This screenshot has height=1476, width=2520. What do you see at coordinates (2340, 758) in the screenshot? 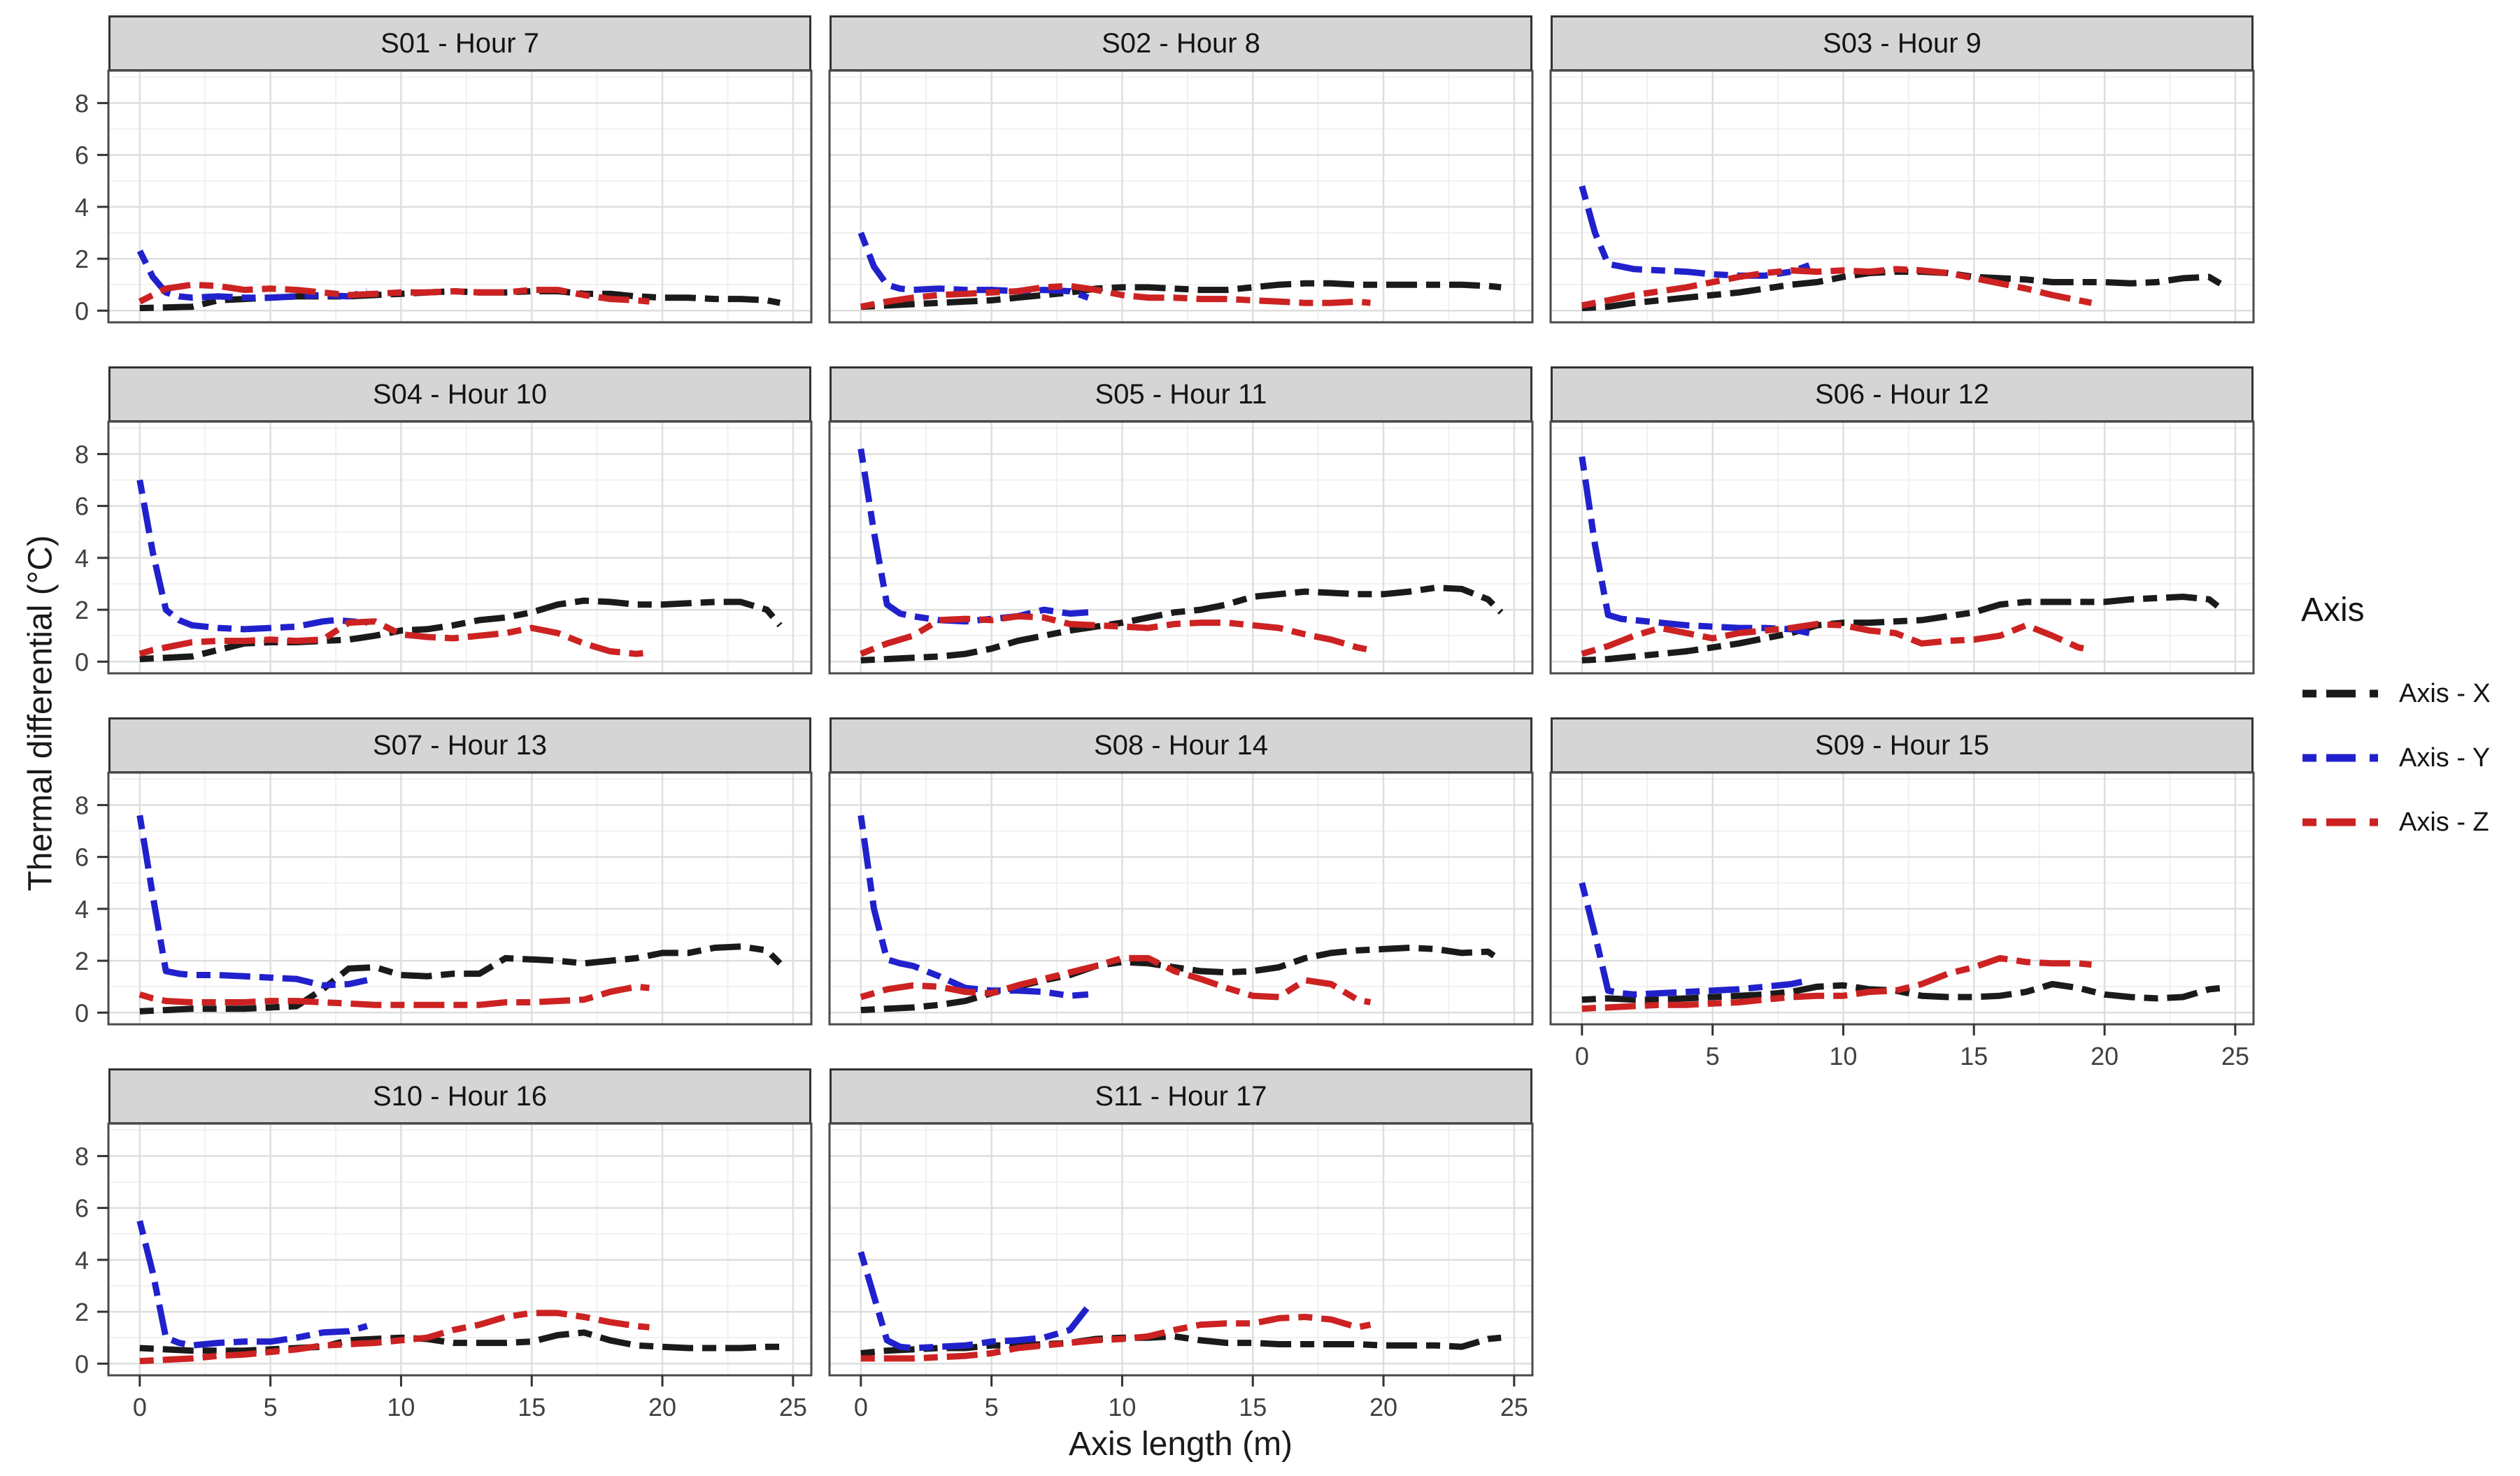
I see `axis-y-line-key-icon` at bounding box center [2340, 758].